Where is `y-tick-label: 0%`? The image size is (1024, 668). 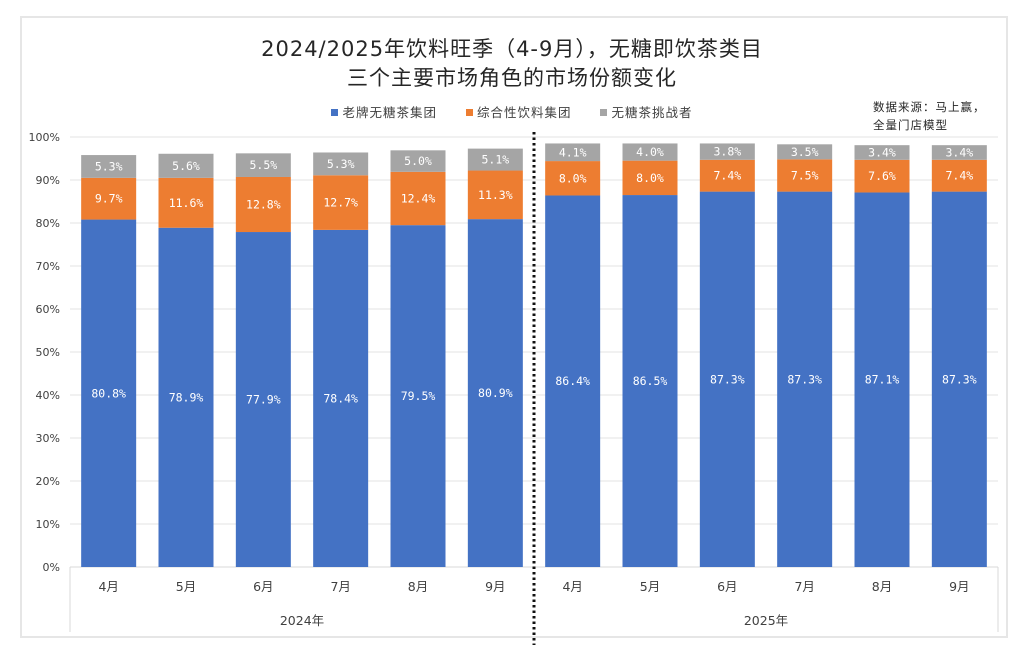
y-tick-label: 0% is located at coordinates (51, 567).